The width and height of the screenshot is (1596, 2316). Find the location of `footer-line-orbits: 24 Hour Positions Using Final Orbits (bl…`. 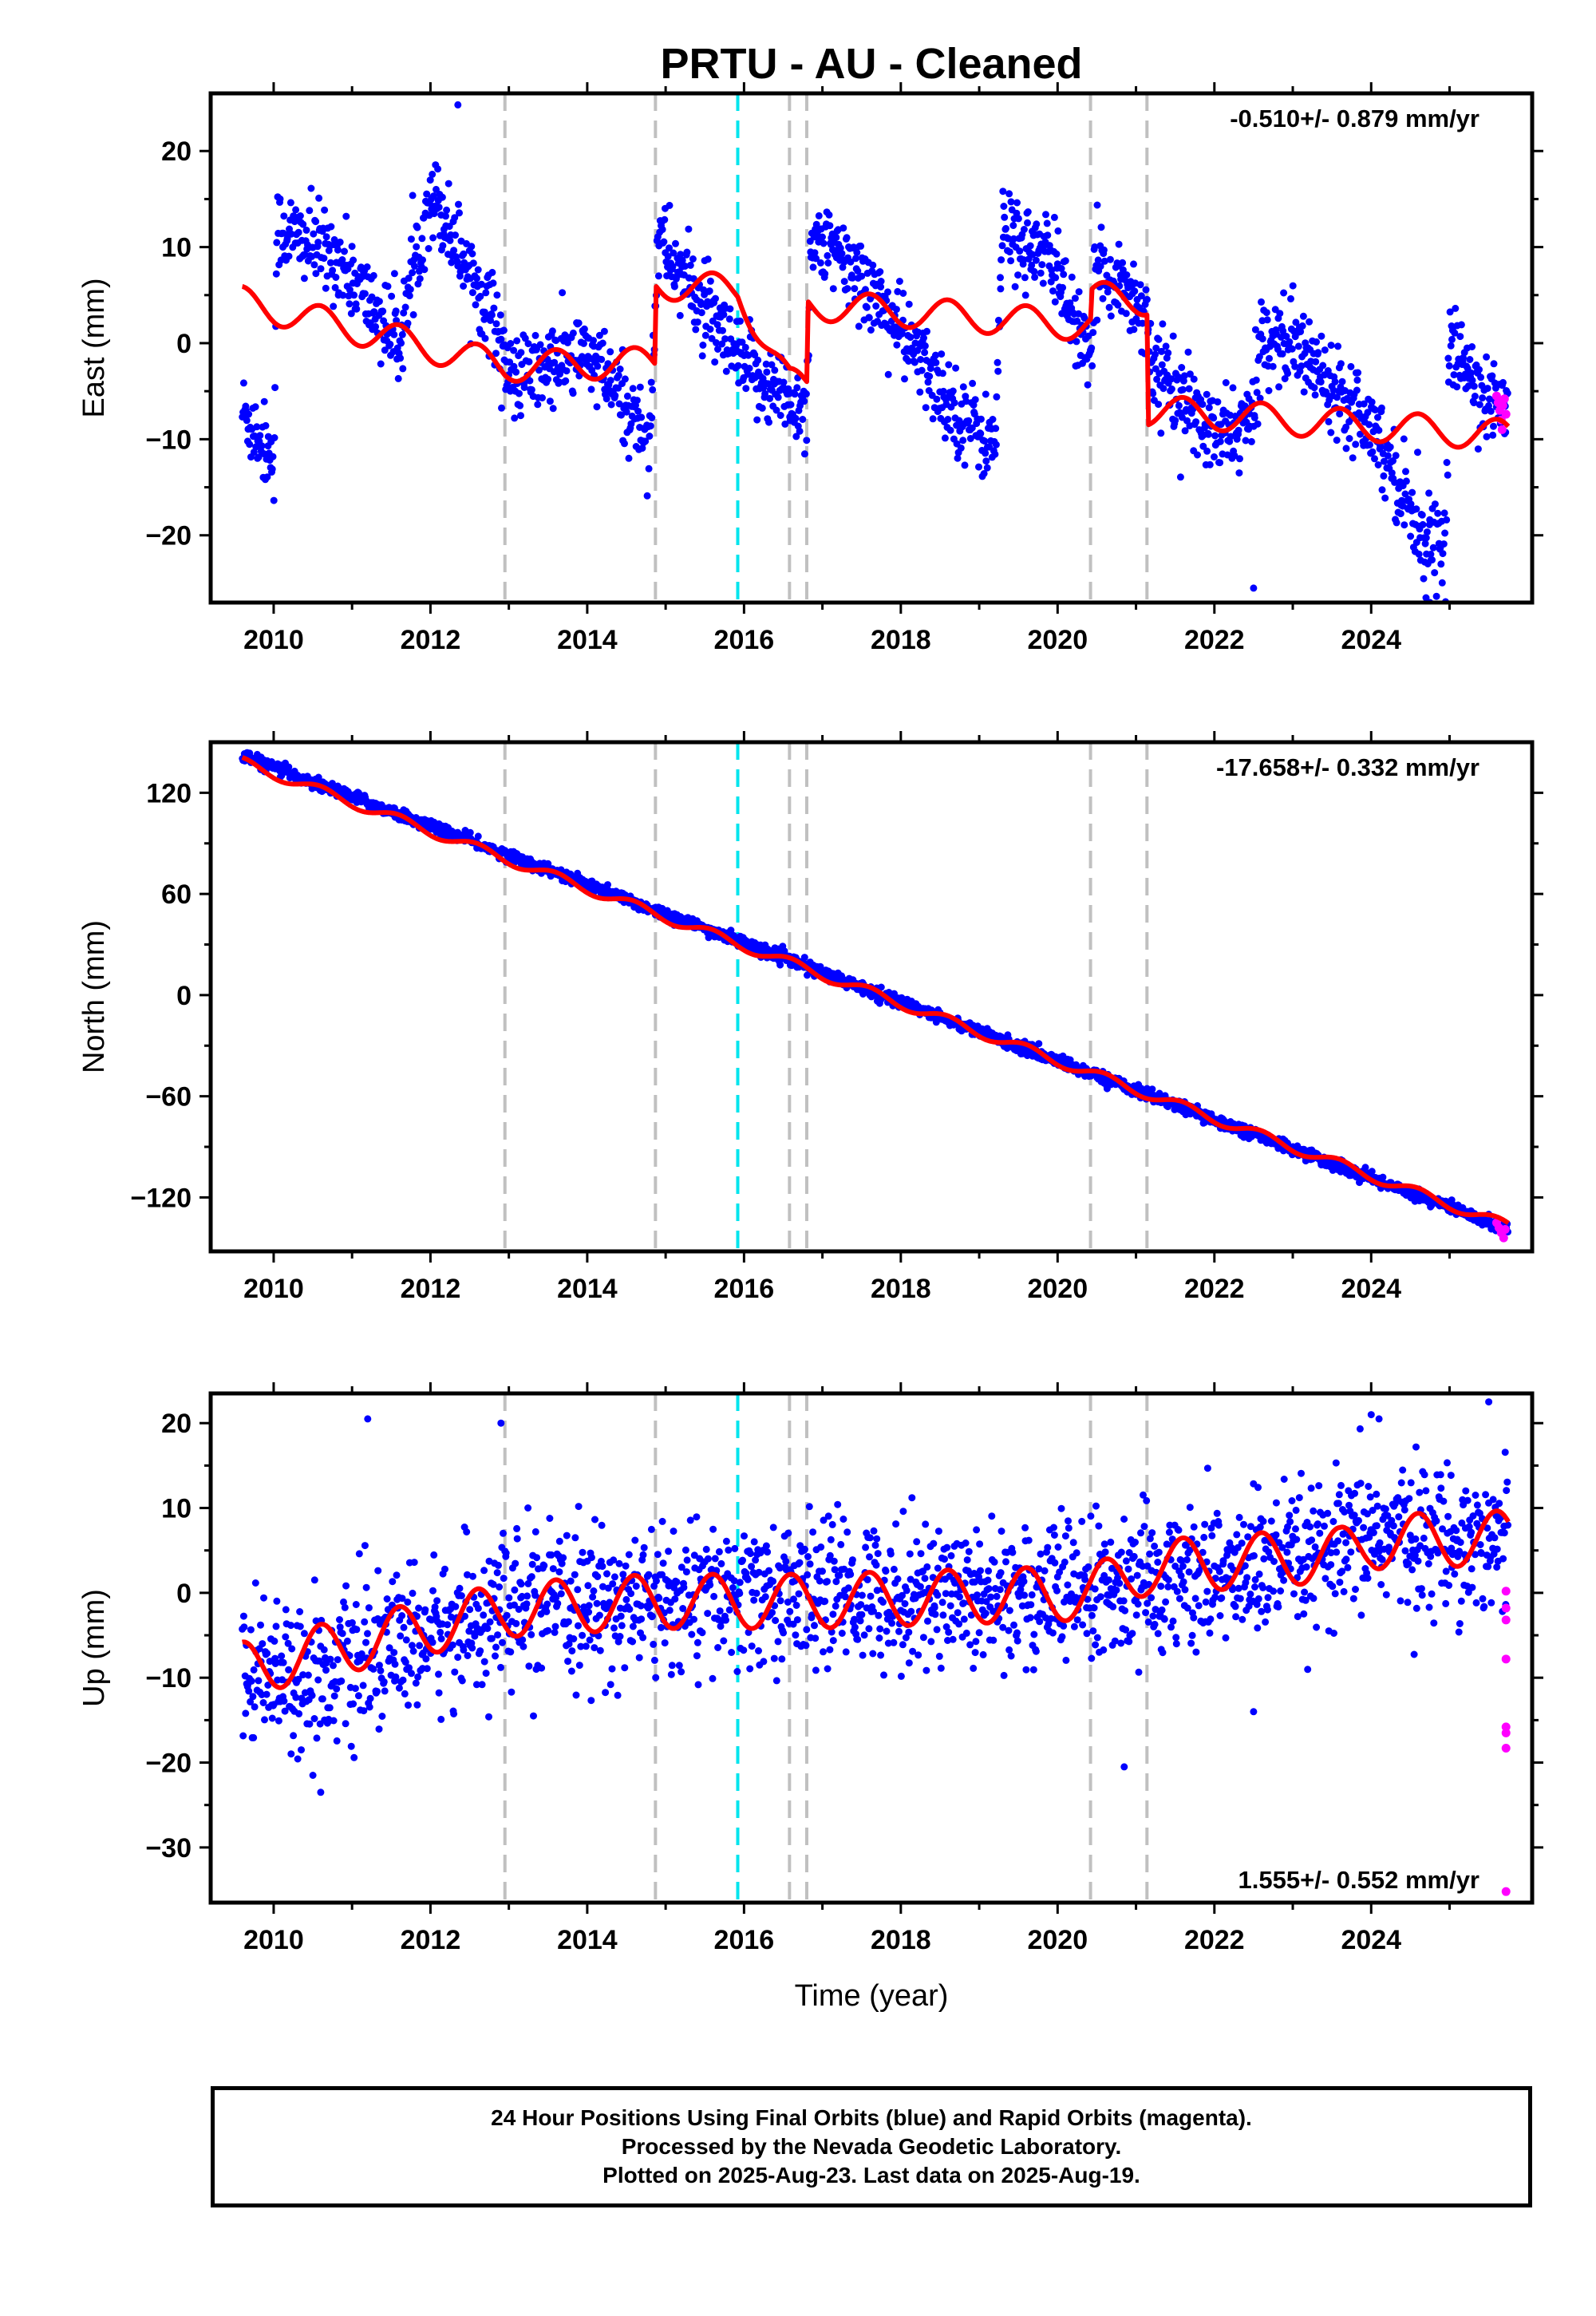

footer-line-orbits: 24 Hour Positions Using Final Orbits (bl… is located at coordinates (871, 2117).